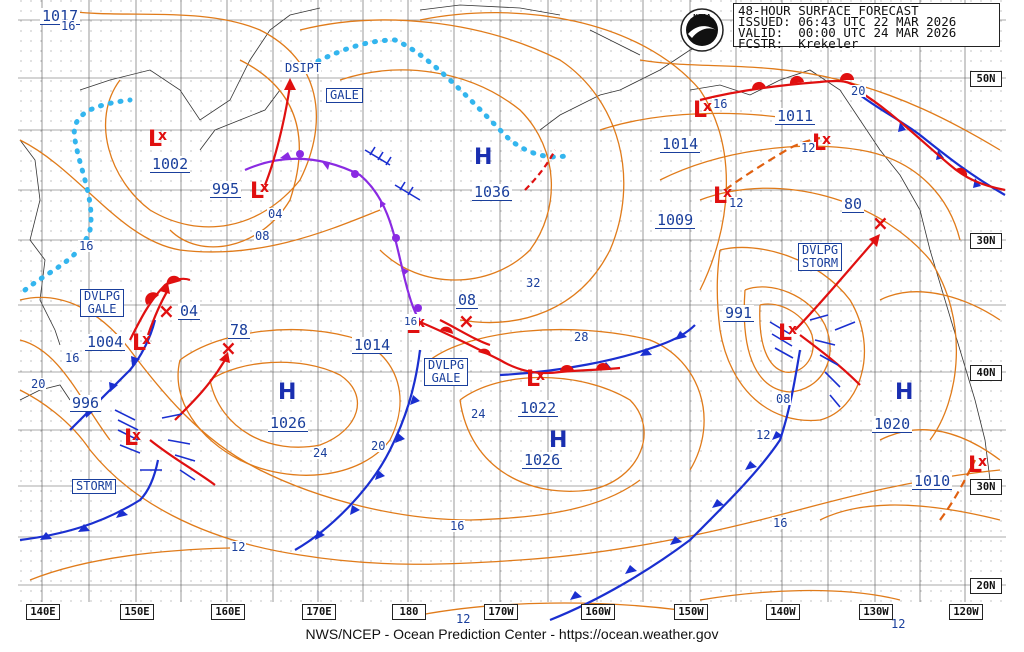  What do you see at coordinates (94, 486) in the screenshot?
I see `storm-warning-label: STORM` at bounding box center [94, 486].